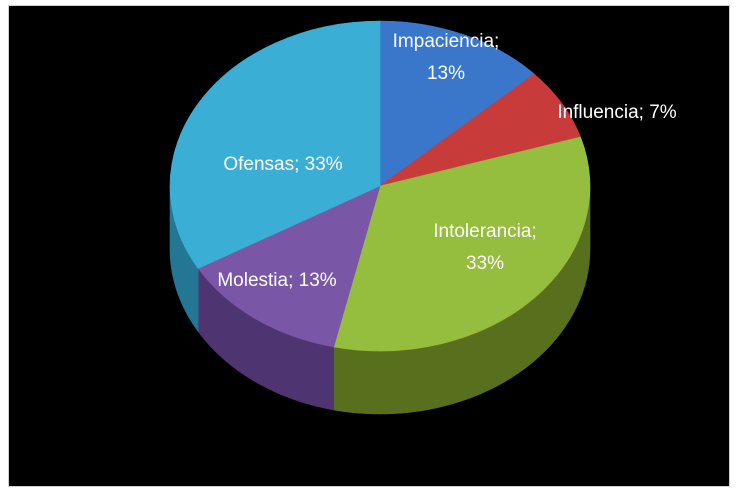  What do you see at coordinates (485, 247) in the screenshot?
I see `data-label-intolerancia: Intolerancia; 33%` at bounding box center [485, 247].